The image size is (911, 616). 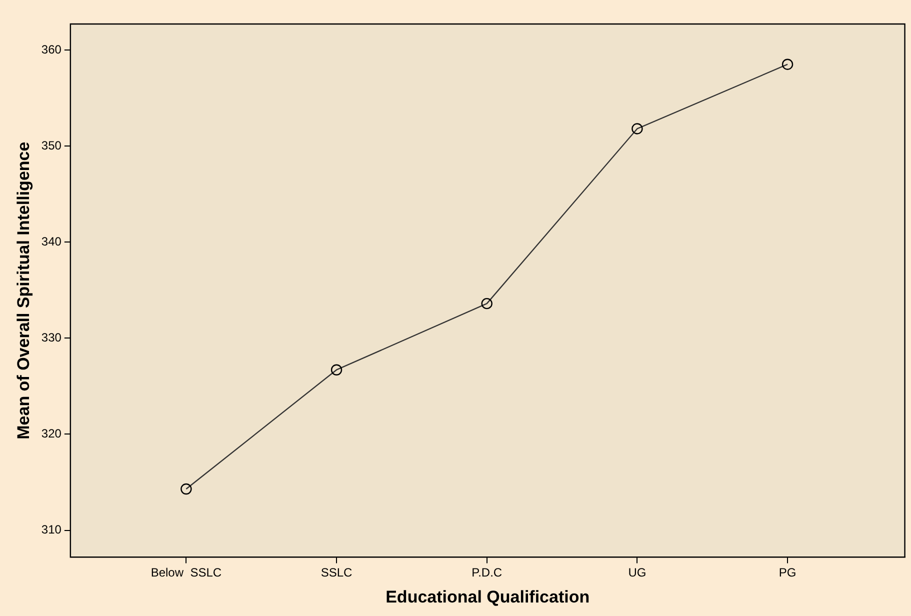 What do you see at coordinates (51, 145) in the screenshot?
I see `y-tick-label: 350` at bounding box center [51, 145].